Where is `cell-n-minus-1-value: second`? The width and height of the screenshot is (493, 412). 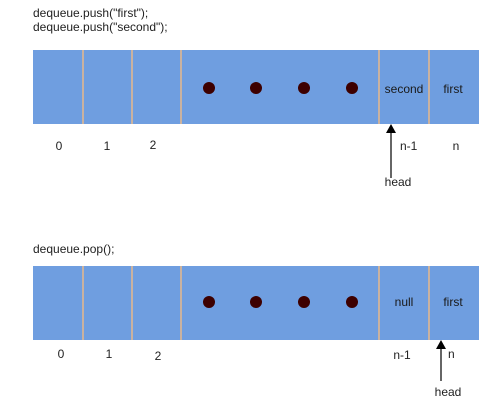 cell-n-minus-1-value: second is located at coordinates (404, 89).